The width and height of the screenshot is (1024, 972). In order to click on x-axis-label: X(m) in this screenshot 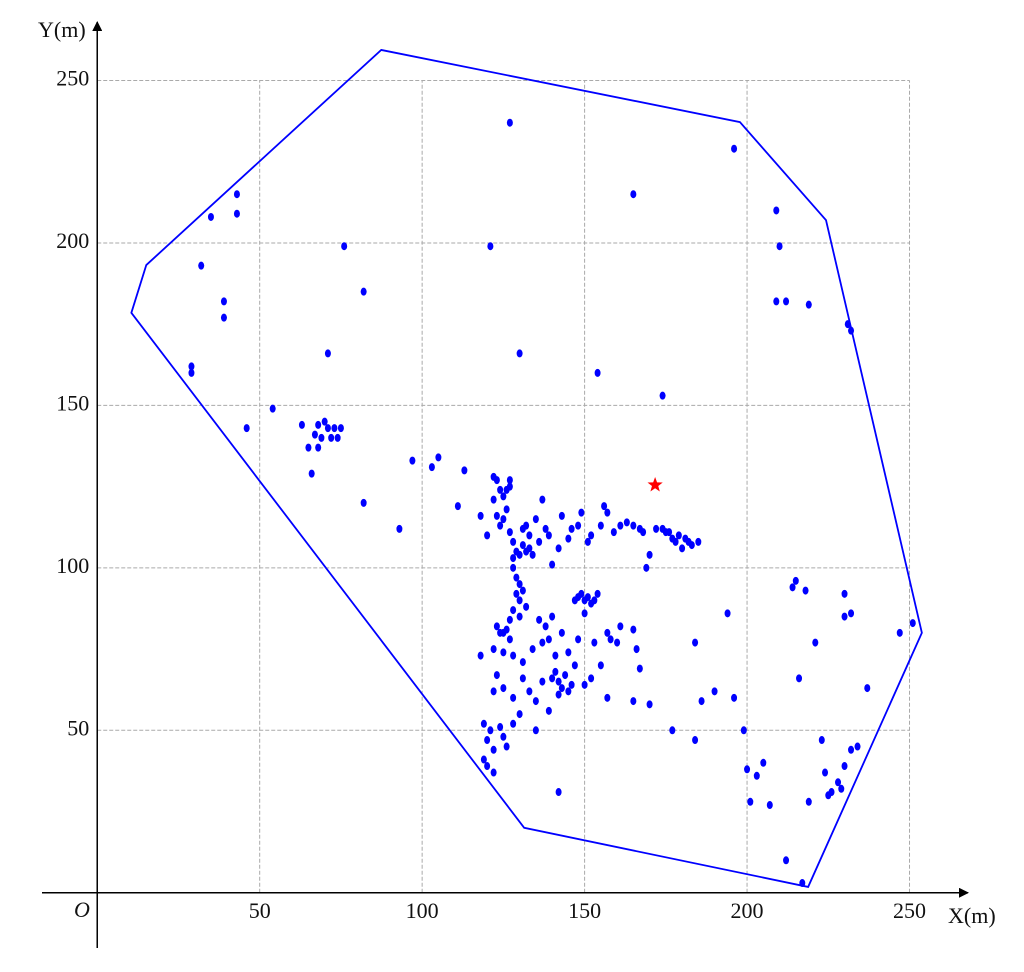, I will do `click(972, 915)`.